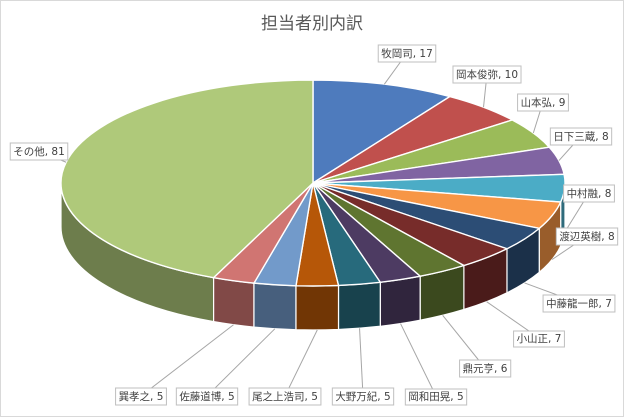 This screenshot has width=624, height=417. I want to click on data-label-text-1: 岡本俊弥, 10, so click(487, 74).